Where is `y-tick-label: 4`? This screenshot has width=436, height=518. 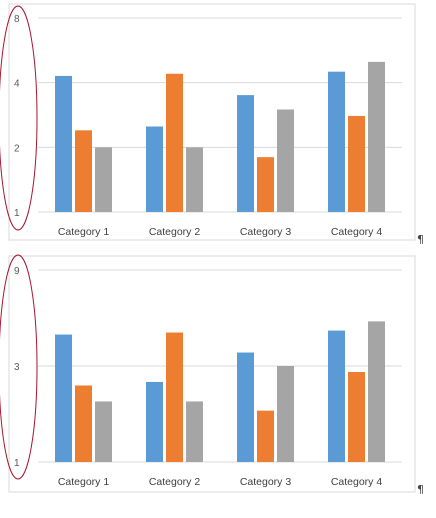
y-tick-label: 4 is located at coordinates (17, 84).